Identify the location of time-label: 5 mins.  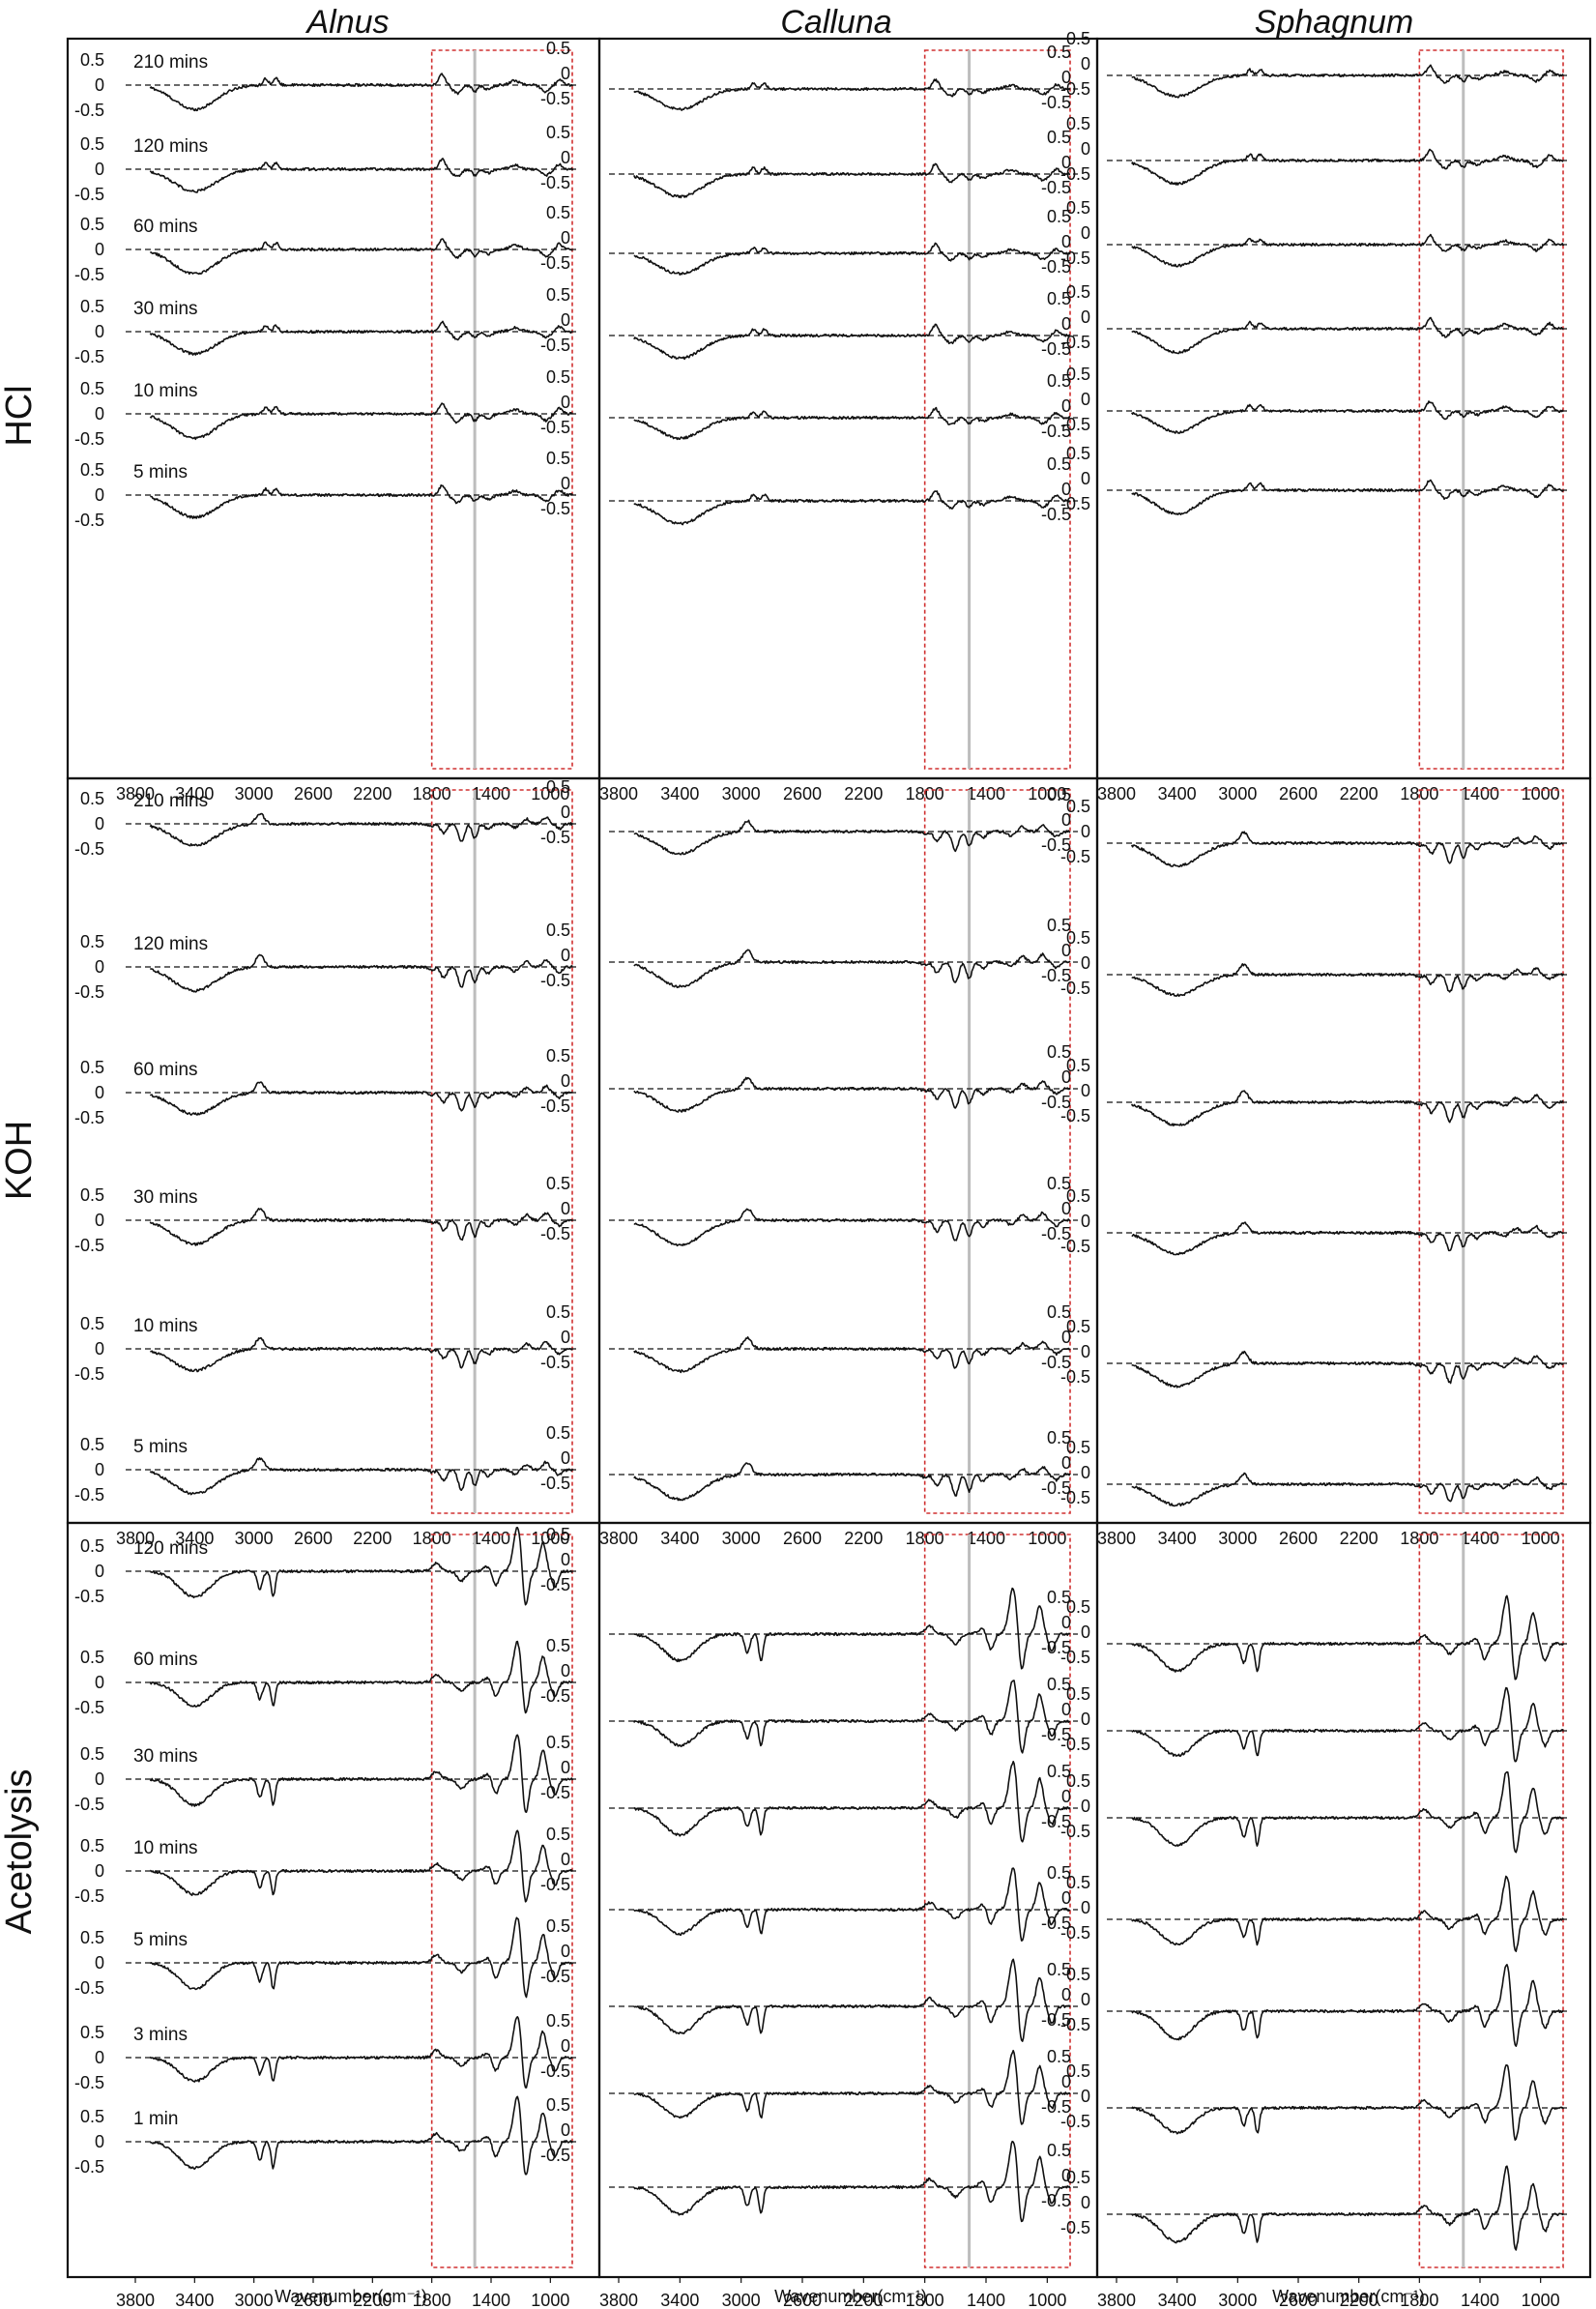
(160, 1940).